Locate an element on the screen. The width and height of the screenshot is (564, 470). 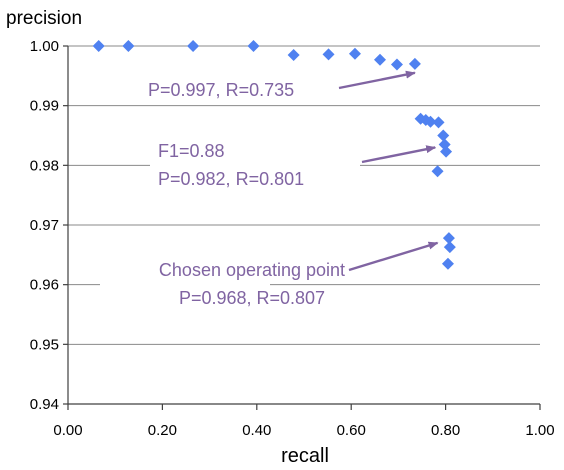
x-tick-label: 0.40 is located at coordinates (256, 430).